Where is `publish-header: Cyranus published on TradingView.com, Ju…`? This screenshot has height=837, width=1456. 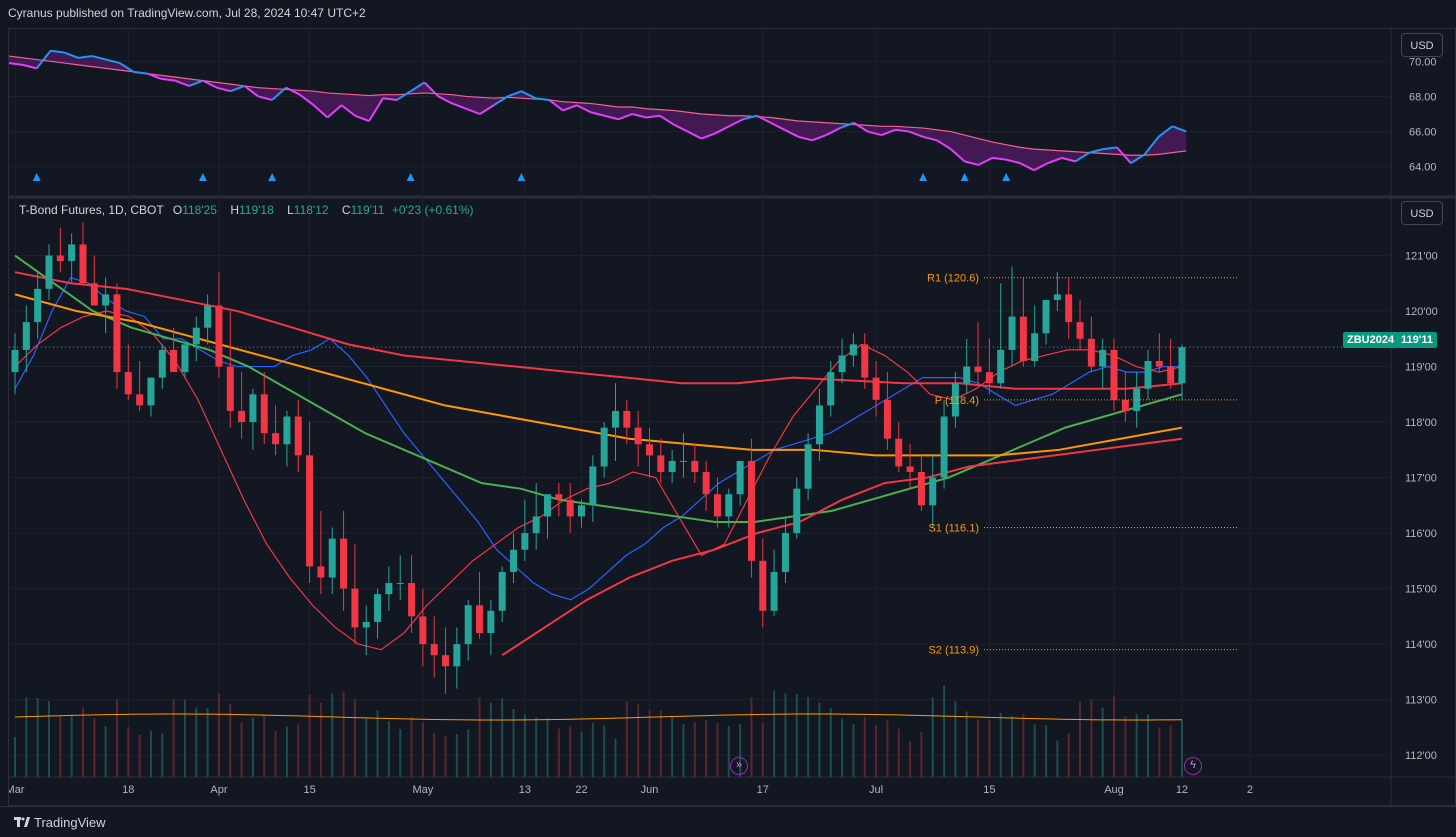 publish-header: Cyranus published on TradingView.com, Ju… is located at coordinates (728, 13).